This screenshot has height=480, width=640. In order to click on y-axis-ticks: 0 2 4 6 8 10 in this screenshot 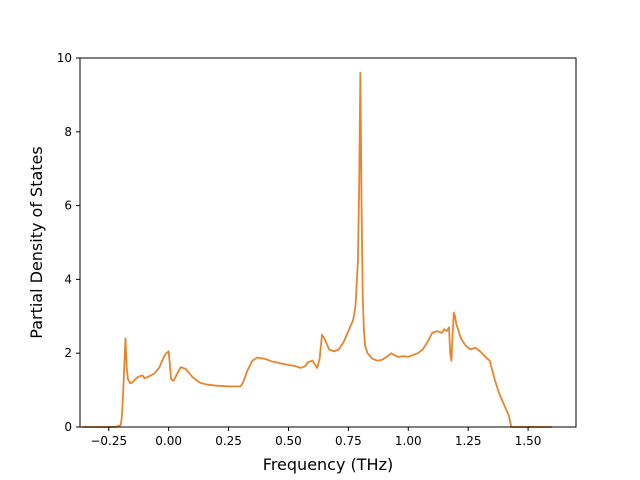, I will do `click(68, 242)`.